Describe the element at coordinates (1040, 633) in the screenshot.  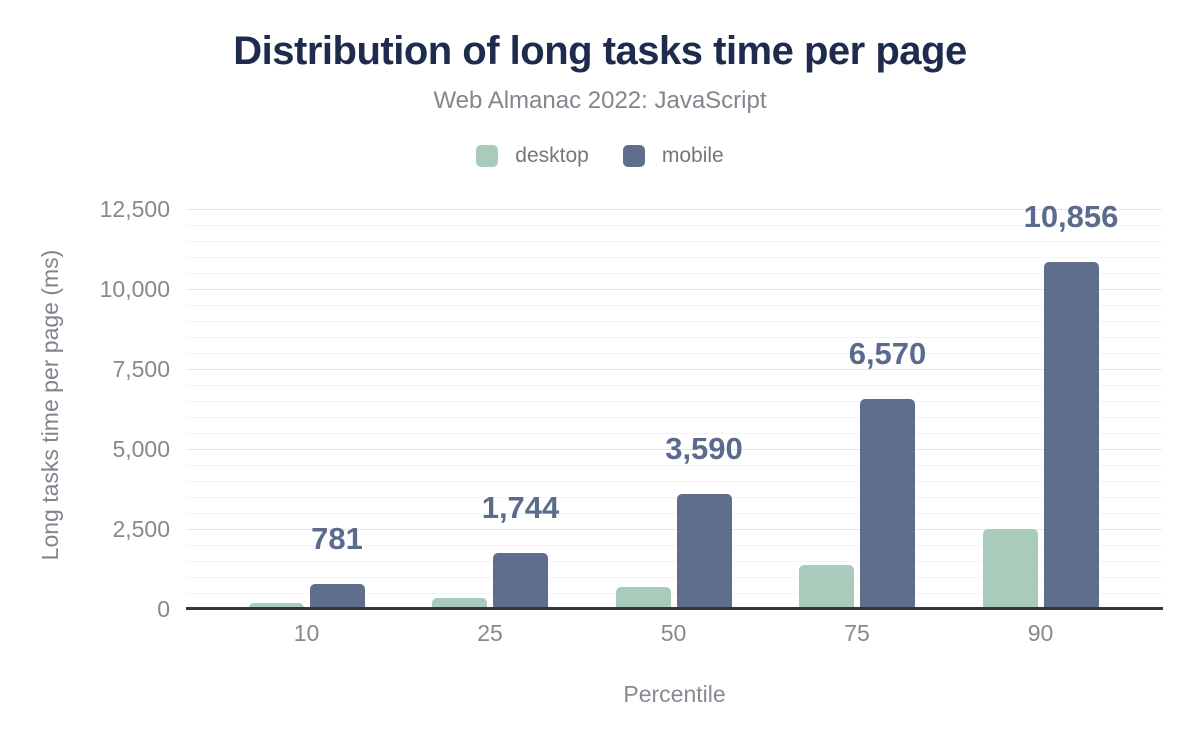
I see `x-tick-label-90: 90` at that location.